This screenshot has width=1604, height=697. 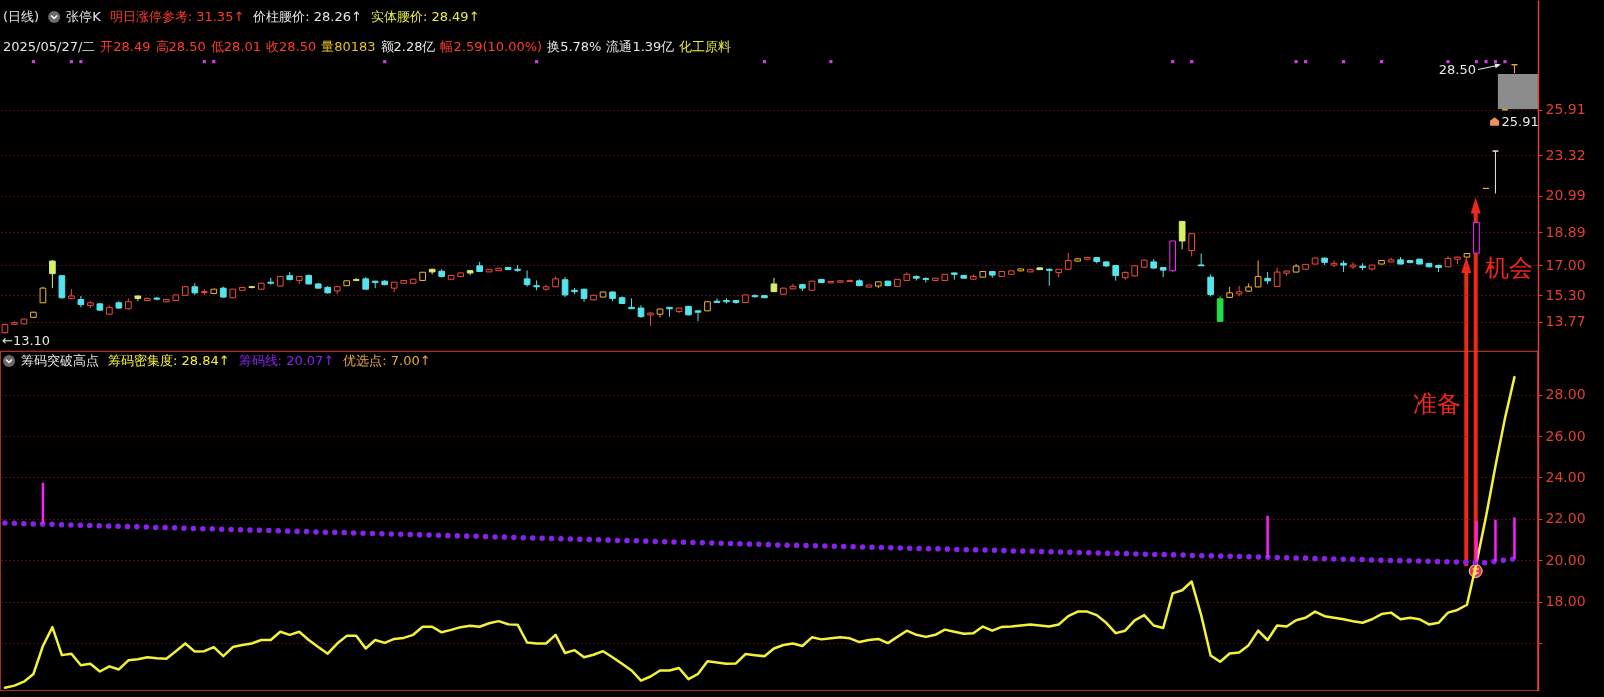 I want to click on y-tick-label: 22.00, so click(x=1565, y=518).